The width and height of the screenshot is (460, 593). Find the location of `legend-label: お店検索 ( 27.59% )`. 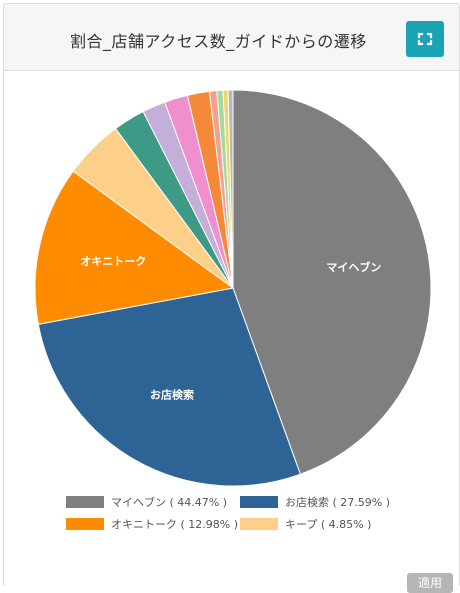

legend-label: お店検索 ( 27.59% ) is located at coordinates (337, 502).